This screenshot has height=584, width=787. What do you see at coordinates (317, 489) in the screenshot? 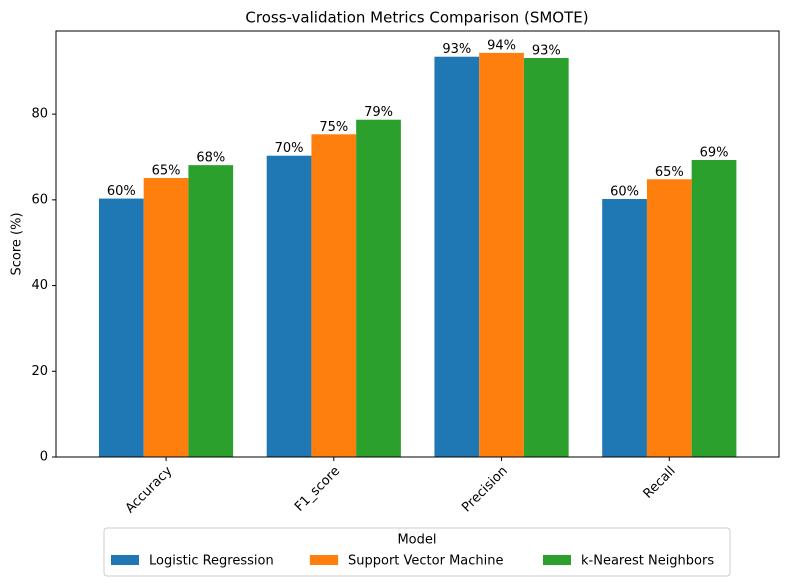
I see `x-tick-label: F1_score` at bounding box center [317, 489].